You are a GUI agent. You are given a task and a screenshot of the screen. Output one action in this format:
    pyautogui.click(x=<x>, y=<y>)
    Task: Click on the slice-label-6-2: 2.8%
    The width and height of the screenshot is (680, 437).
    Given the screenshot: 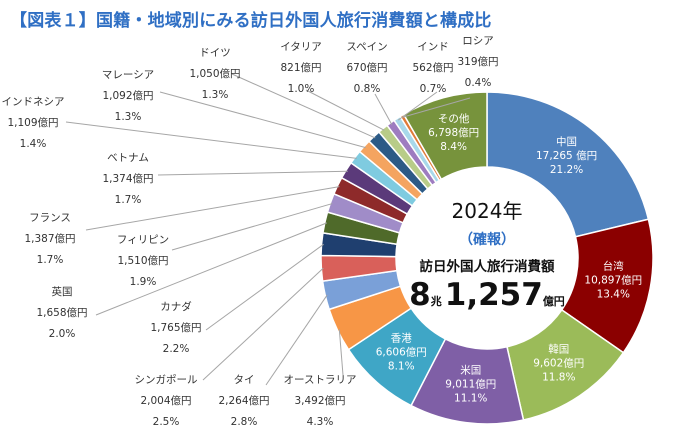 What is the action you would take?
    pyautogui.click(x=244, y=422)
    